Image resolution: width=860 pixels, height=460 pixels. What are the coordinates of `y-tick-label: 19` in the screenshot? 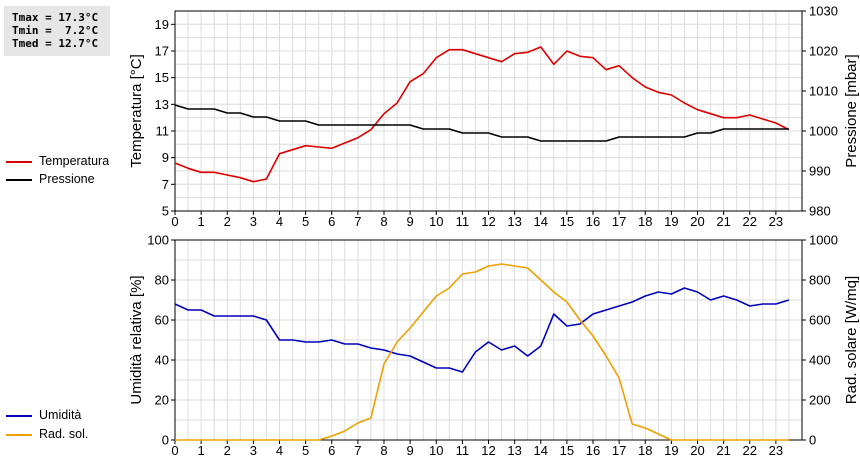 It's located at (162, 24).